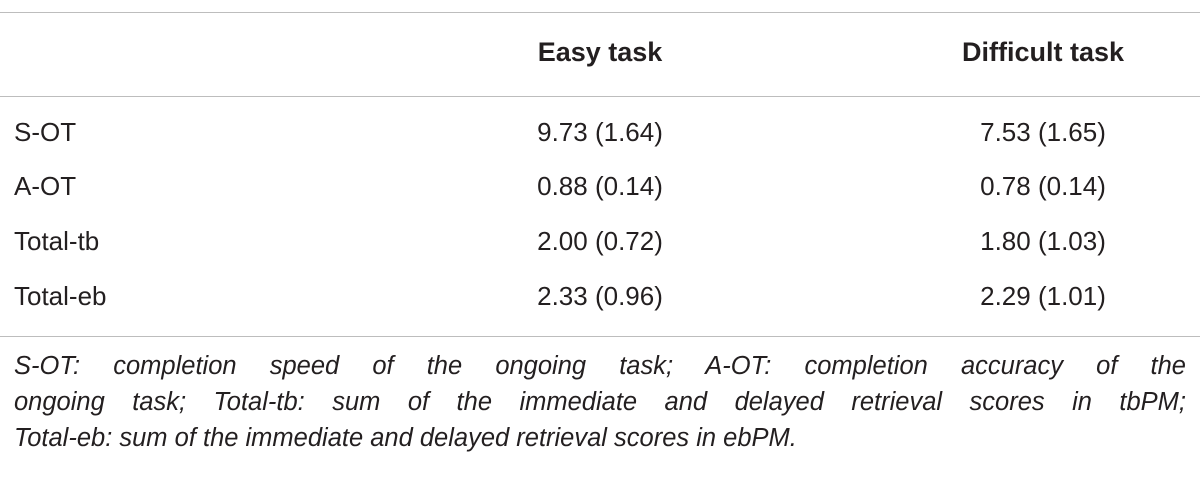 Image resolution: width=1200 pixels, height=485 pixels. Describe the element at coordinates (600, 96) in the screenshot. I see `table-header-rule` at that location.